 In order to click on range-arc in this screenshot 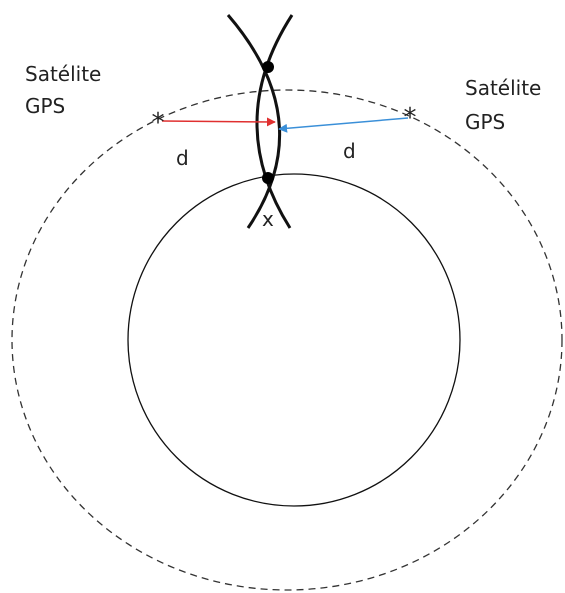, I will do `click(254, 121)`.